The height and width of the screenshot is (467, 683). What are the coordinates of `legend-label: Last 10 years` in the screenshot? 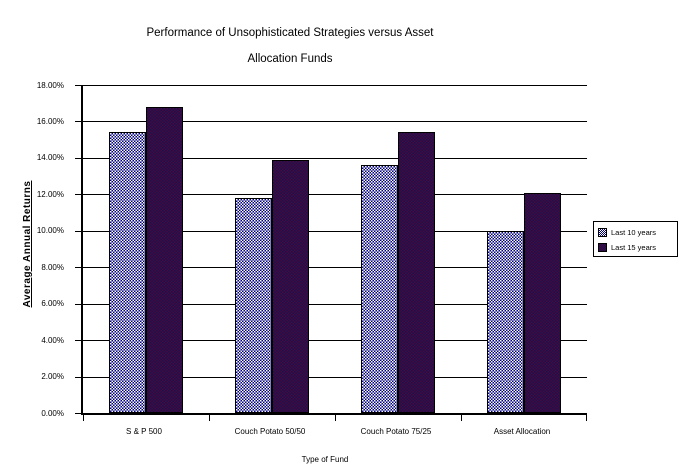 It's located at (634, 232).